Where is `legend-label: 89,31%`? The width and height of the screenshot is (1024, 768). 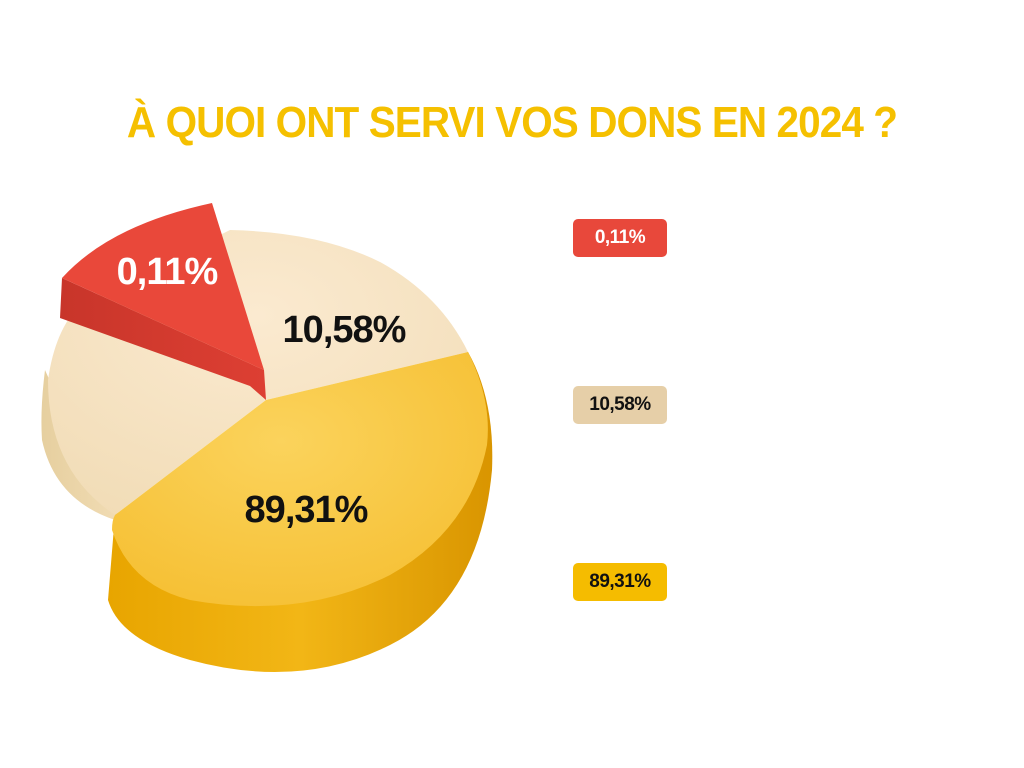 legend-label: 89,31% is located at coordinates (620, 581).